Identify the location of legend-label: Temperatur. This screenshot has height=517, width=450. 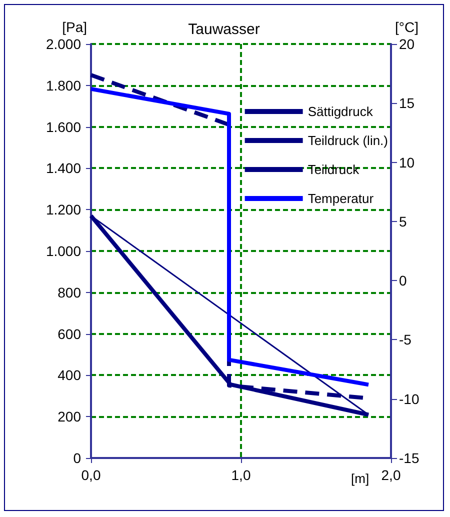
(341, 198).